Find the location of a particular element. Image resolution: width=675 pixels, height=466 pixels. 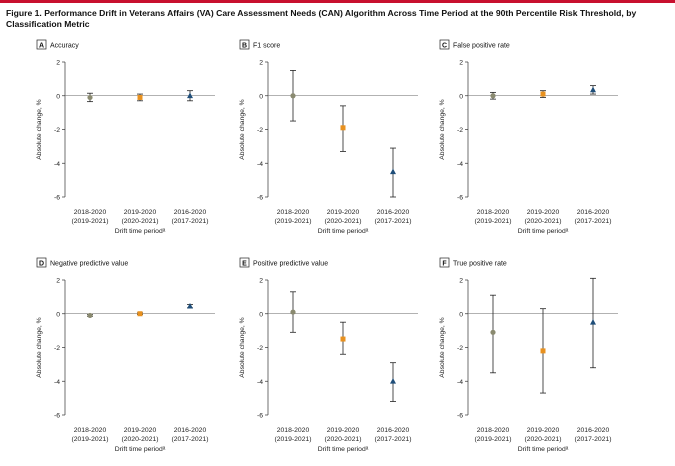

panel-letter: E is located at coordinates (244, 263).